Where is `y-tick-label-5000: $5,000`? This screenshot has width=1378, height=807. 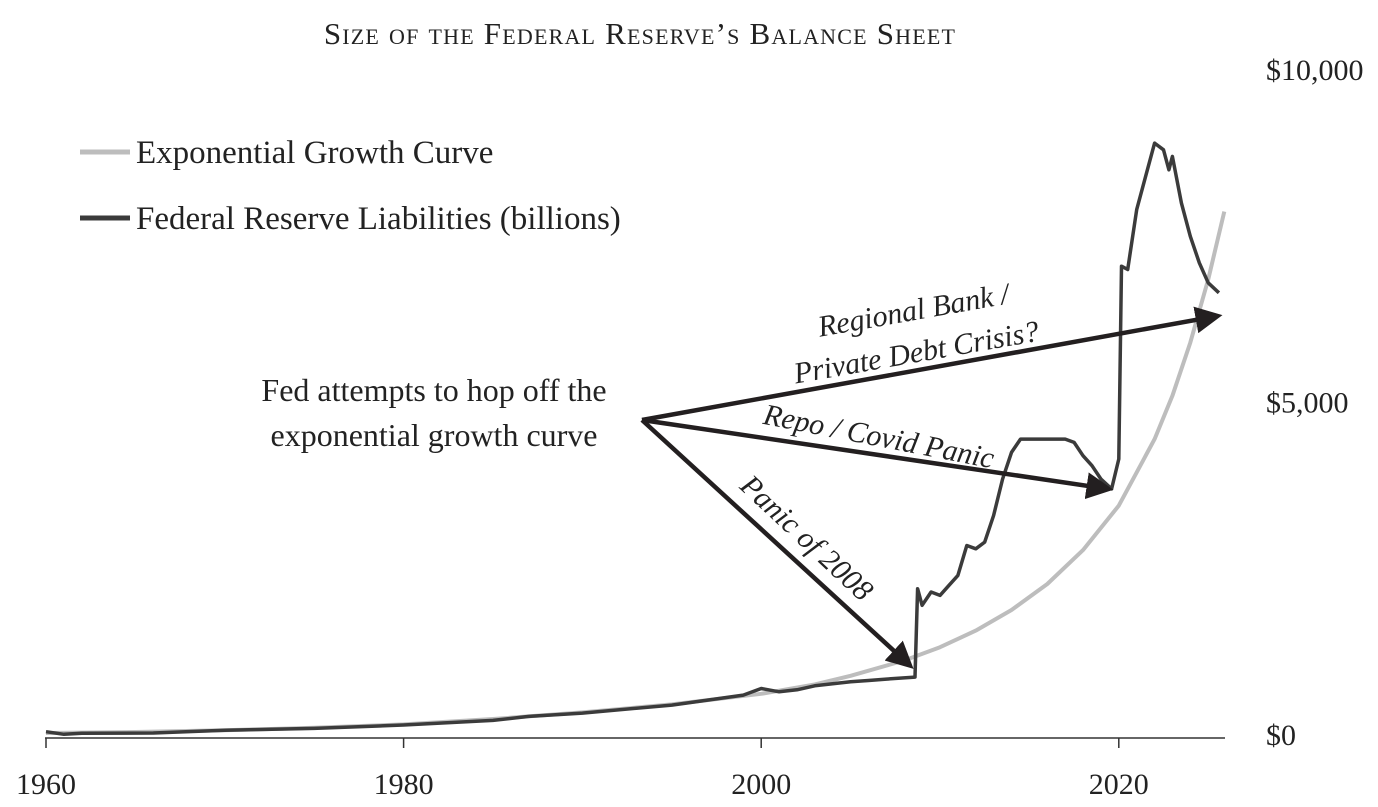 y-tick-label-5000: $5,000 is located at coordinates (1307, 403).